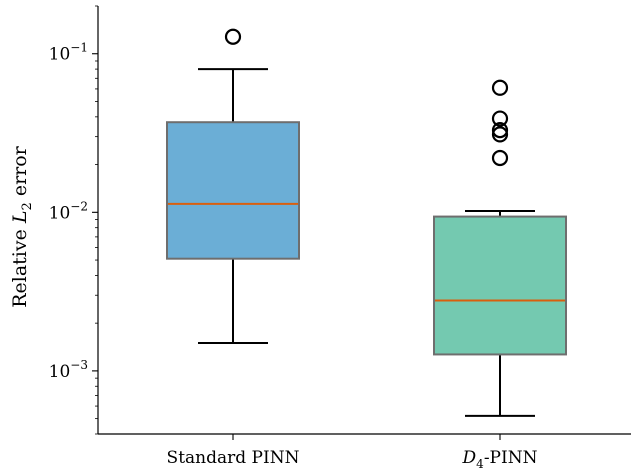 This screenshot has height=472, width=634. Describe the element at coordinates (79, 48) in the screenshot. I see `y-tick-exponent: −1` at that location.